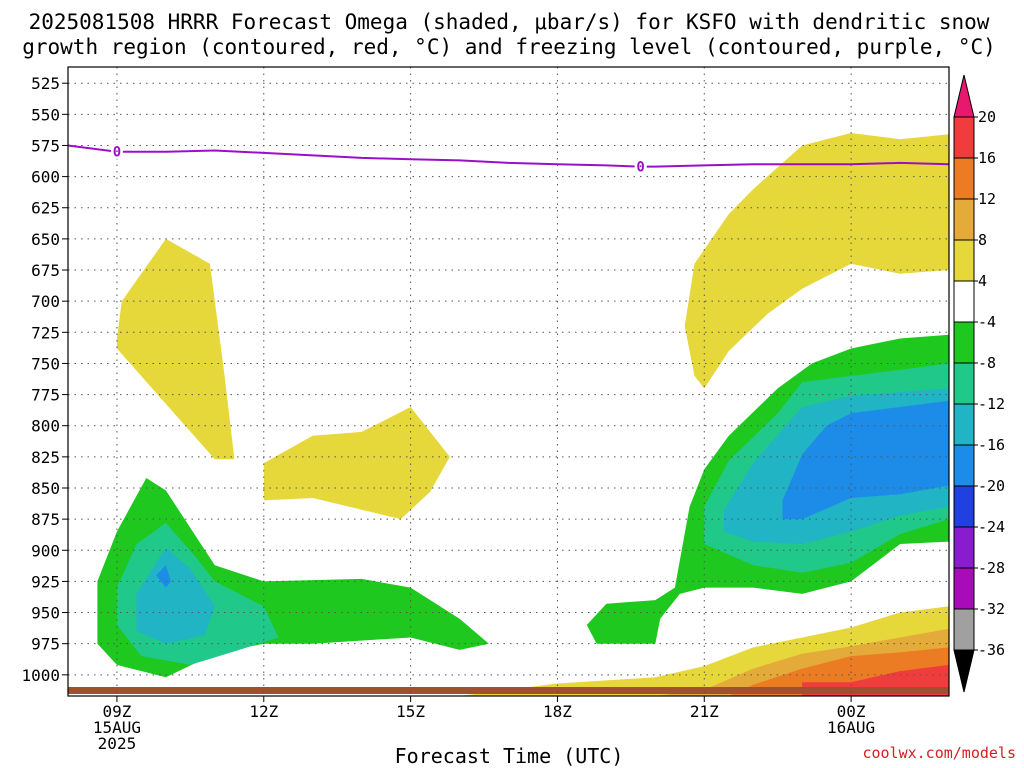 The width and height of the screenshot is (1024, 768). What do you see at coordinates (851, 727) in the screenshot?
I see `x-tick-date: 16AUG` at bounding box center [851, 727].